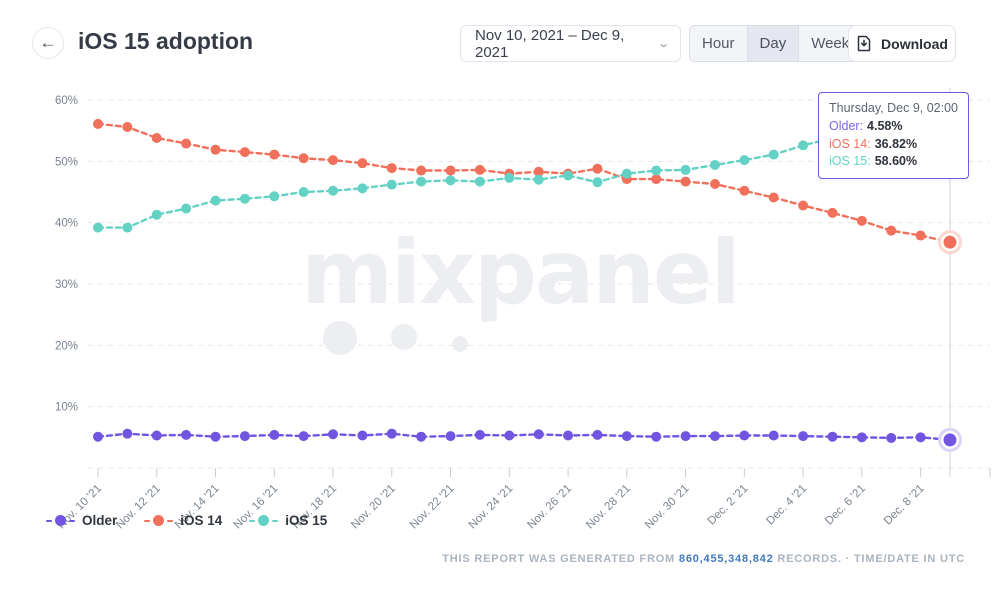  Describe the element at coordinates (549, 507) in the screenshot. I see `svg-text: Nov. 26 '21` at that location.